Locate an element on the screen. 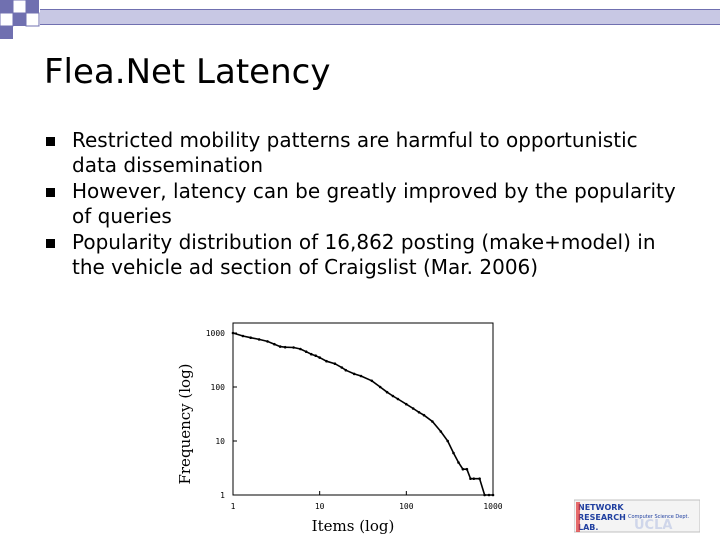 This screenshot has width=720, height=540. plot-frame is located at coordinates (363, 409).